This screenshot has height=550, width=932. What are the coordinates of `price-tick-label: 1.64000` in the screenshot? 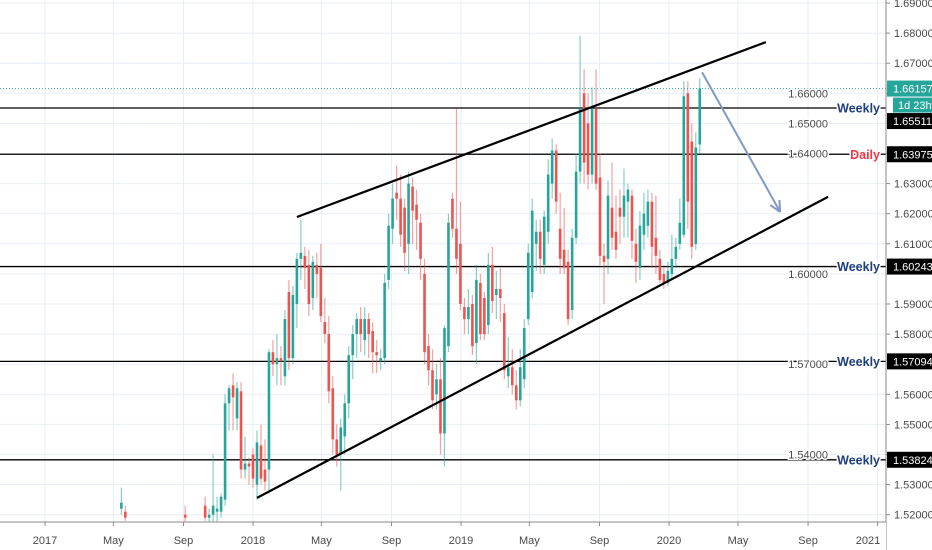 It's located at (808, 155).